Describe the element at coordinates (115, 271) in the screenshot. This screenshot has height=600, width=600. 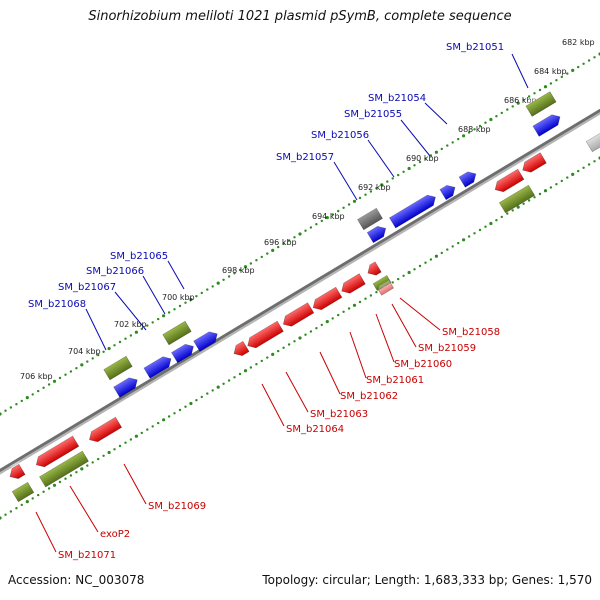
I see `forward-gene-label: SM_b21066` at that location.